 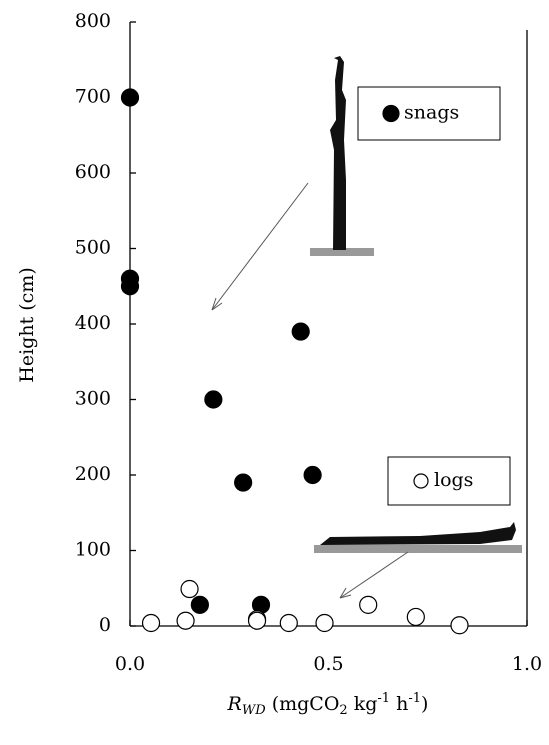 What do you see at coordinates (93, 399) in the screenshot?
I see `y-tick-label: 300` at bounding box center [93, 399].